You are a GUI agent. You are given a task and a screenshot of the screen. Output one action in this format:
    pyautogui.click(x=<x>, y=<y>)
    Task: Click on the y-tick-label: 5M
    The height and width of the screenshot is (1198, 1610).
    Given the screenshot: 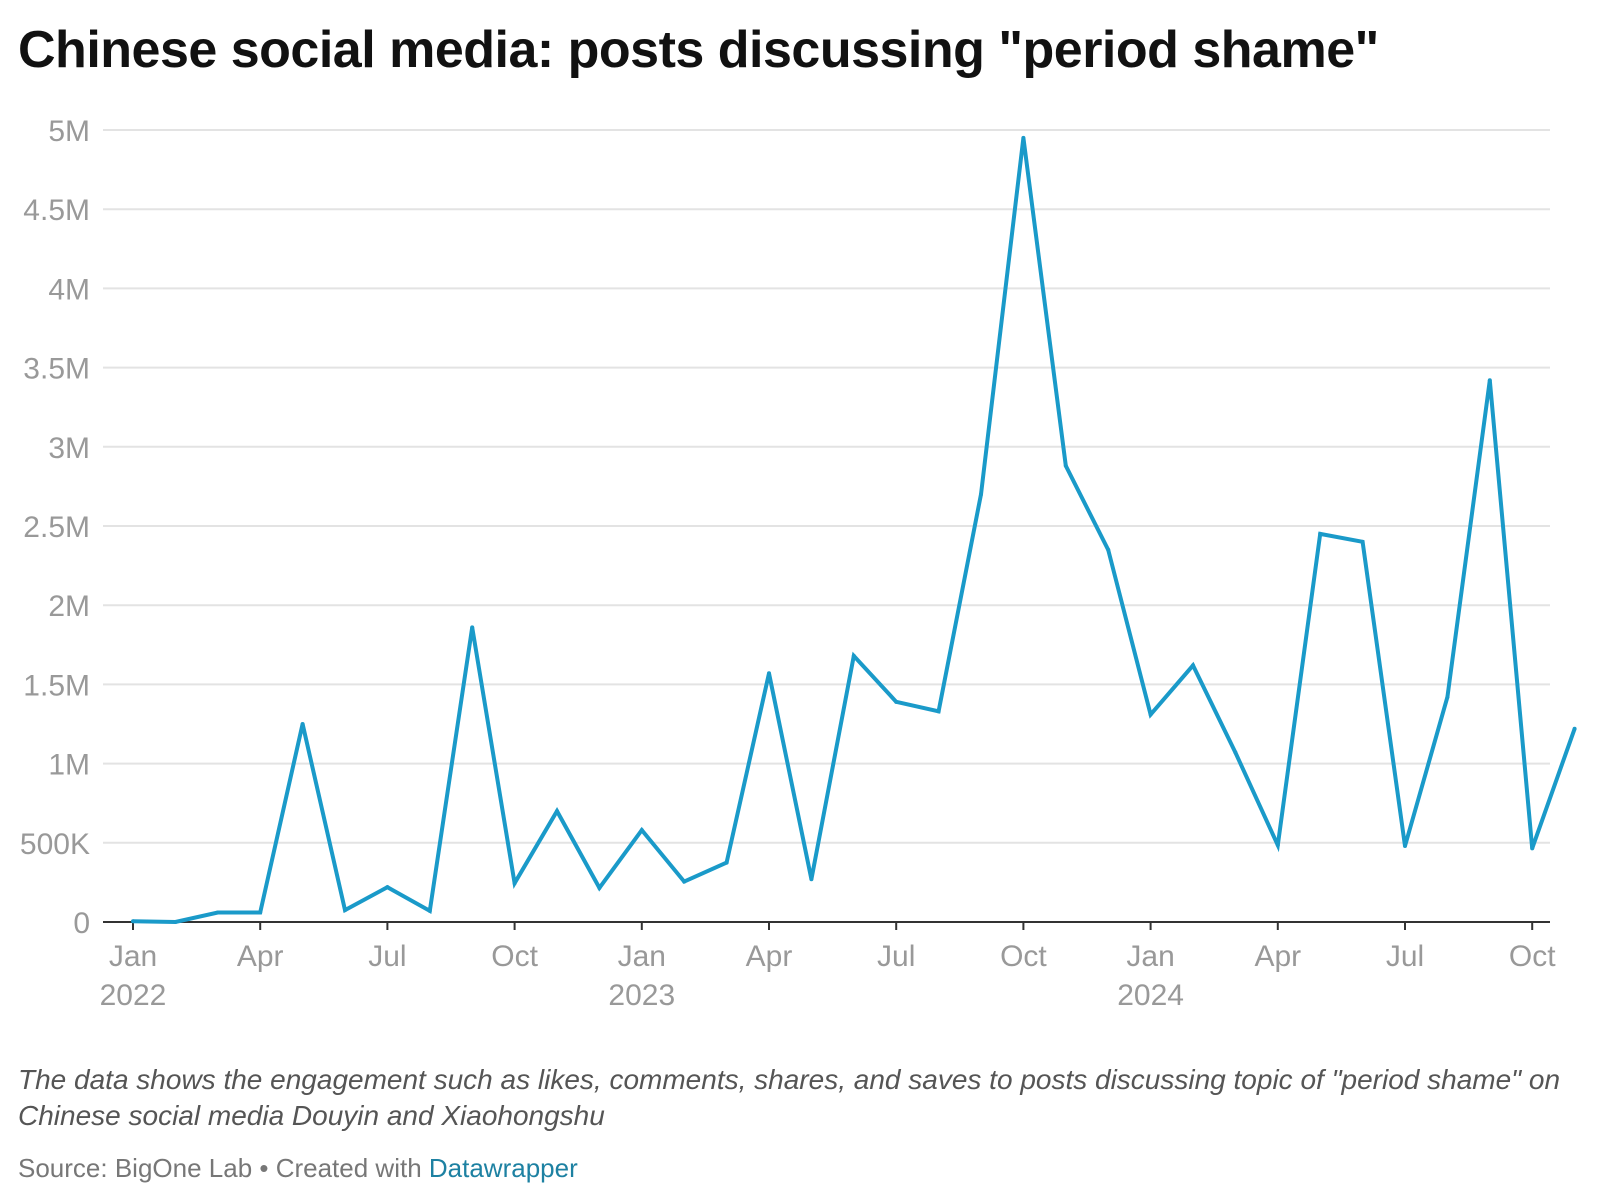 What is the action you would take?
    pyautogui.click(x=69, y=131)
    